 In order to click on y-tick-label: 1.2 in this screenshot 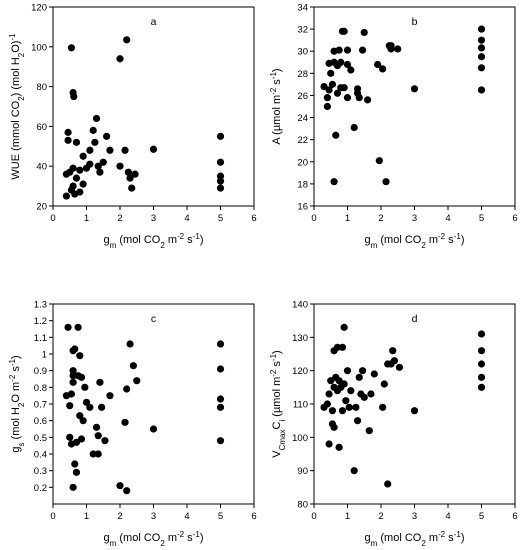, I will do `click(40, 321)`.